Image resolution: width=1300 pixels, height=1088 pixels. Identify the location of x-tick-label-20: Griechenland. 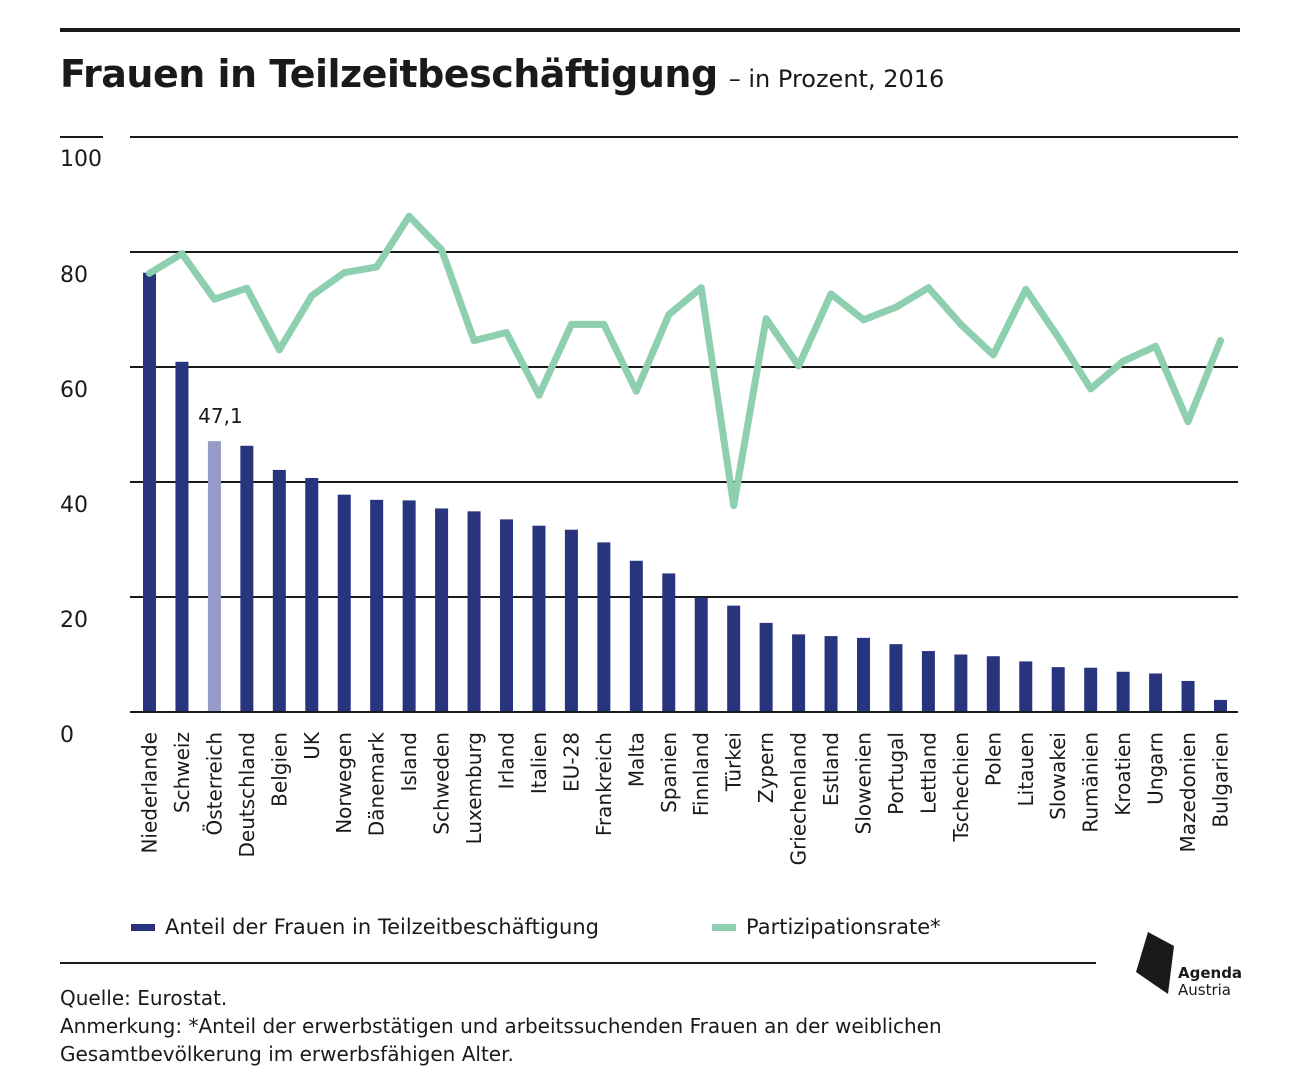
(799, 798).